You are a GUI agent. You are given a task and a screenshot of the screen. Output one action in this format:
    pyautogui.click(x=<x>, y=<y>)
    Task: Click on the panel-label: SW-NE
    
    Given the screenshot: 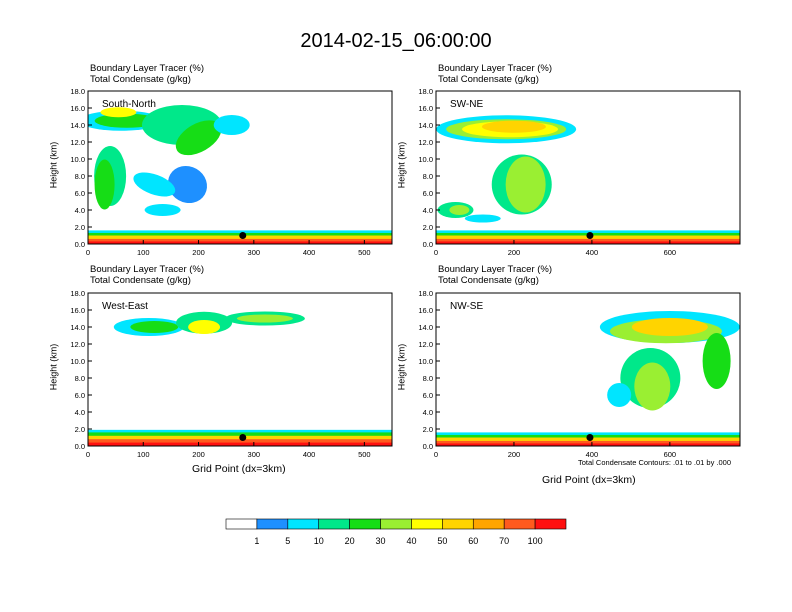 What is the action you would take?
    pyautogui.click(x=466, y=104)
    